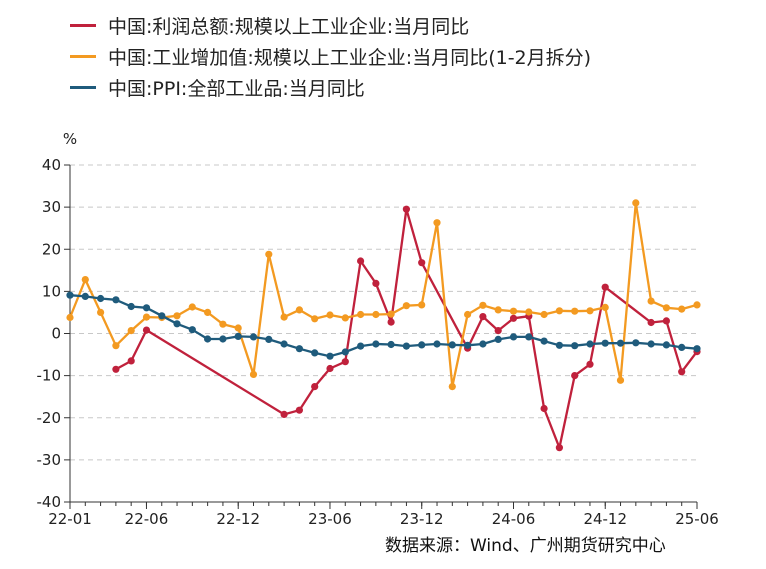 The height and width of the screenshot is (569, 766). I want to click on y-tick-label: 10, so click(51, 291).